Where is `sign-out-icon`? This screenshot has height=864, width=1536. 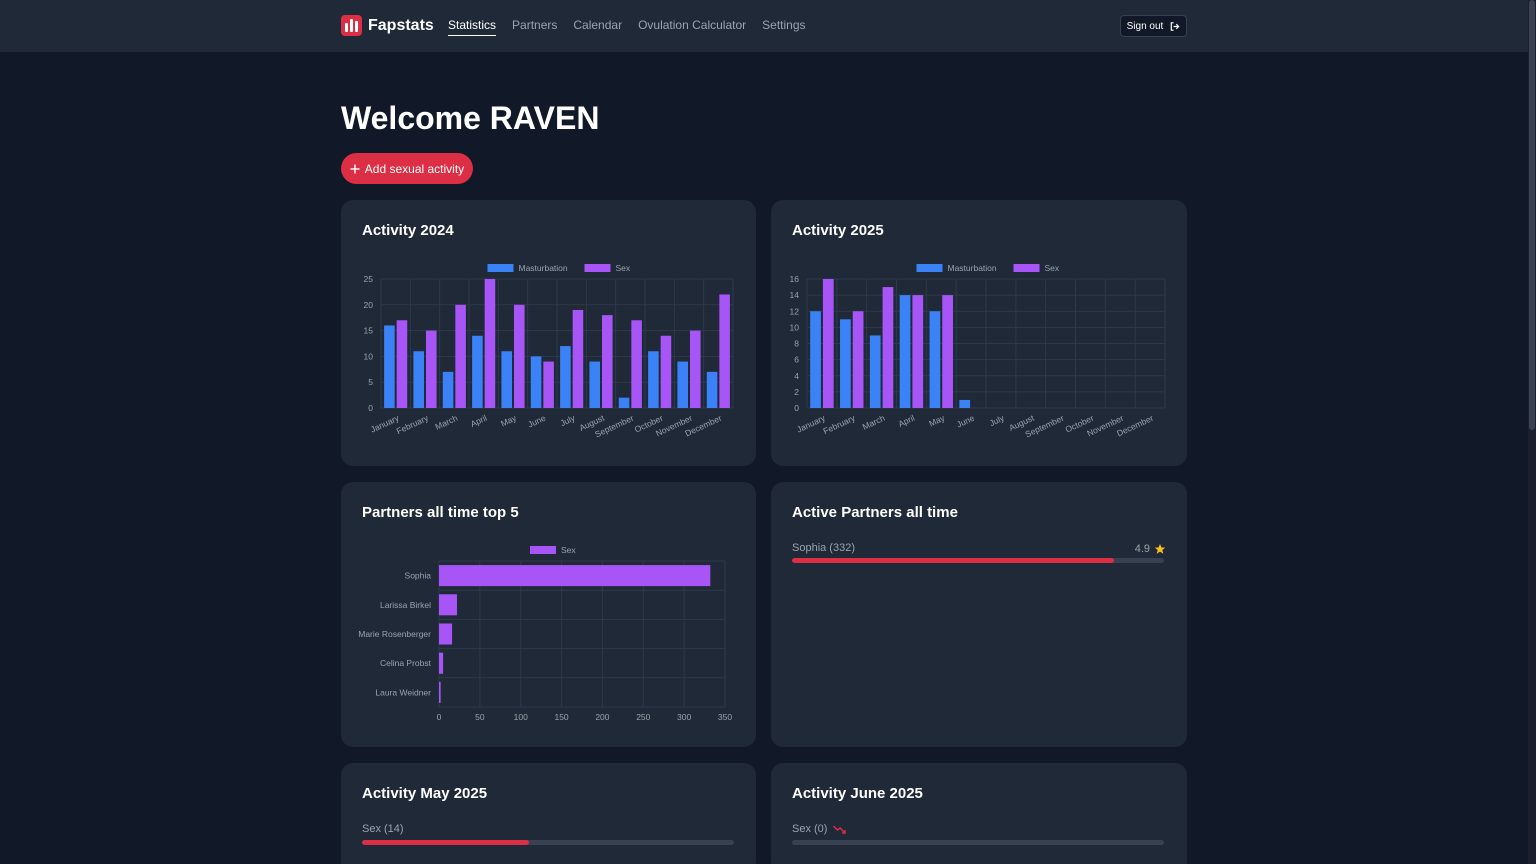
sign-out-icon is located at coordinates (1175, 26).